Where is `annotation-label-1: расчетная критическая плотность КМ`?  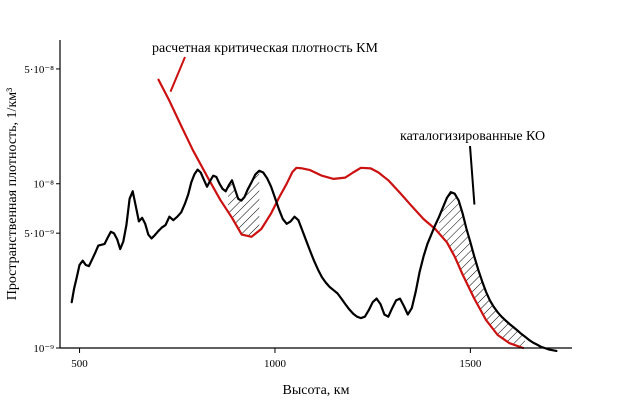 annotation-label-1: расчетная критическая плотность КМ is located at coordinates (265, 48).